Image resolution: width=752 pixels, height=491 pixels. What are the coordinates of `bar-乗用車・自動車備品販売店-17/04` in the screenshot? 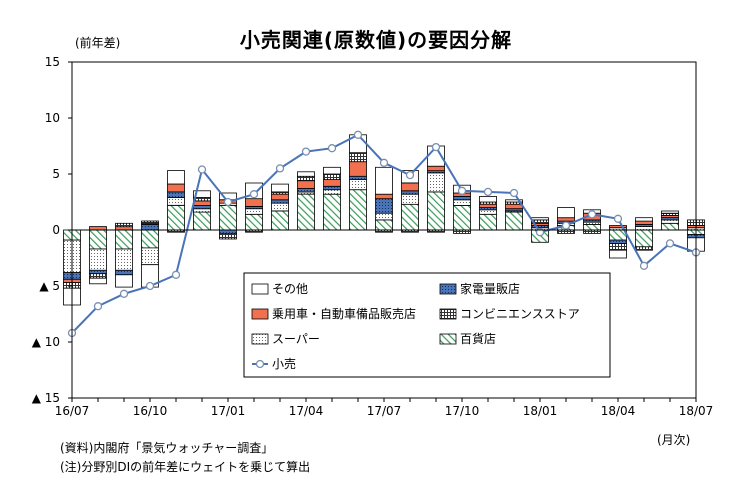 It's located at (306, 184).